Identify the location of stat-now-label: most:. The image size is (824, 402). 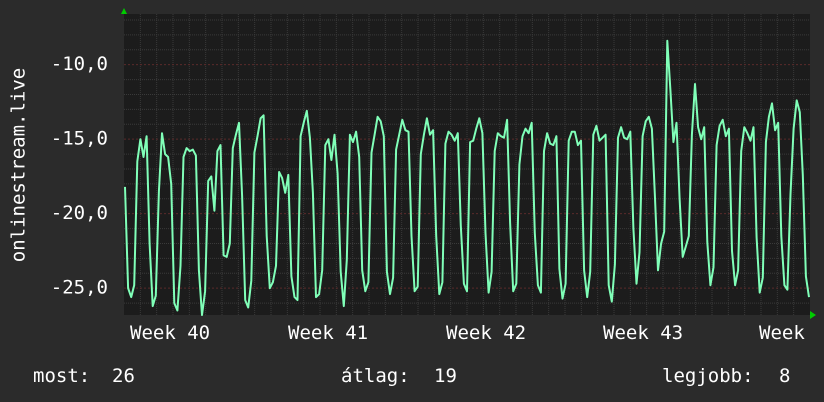
(61, 376).